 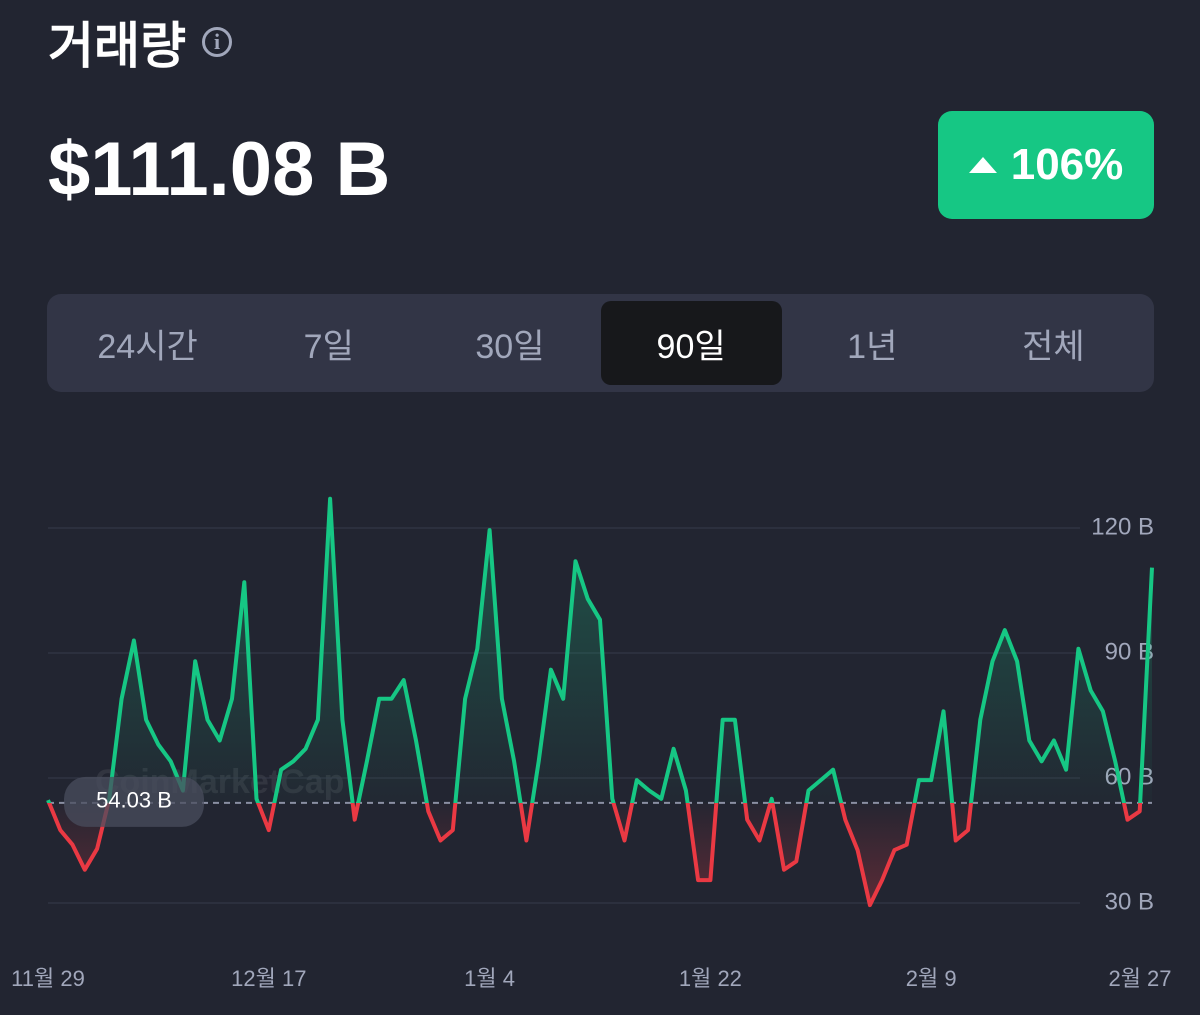 What do you see at coordinates (982, 165) in the screenshot?
I see `up-arrow` at bounding box center [982, 165].